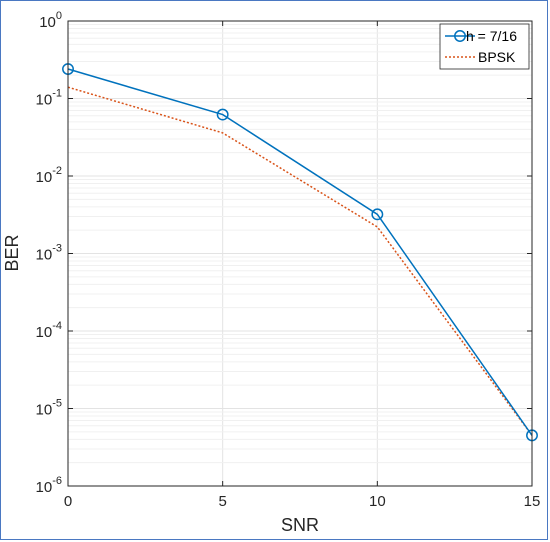 The height and width of the screenshot is (542, 550). Describe the element at coordinates (497, 57) in the screenshot. I see `legend-label-series-2: BPSK` at that location.